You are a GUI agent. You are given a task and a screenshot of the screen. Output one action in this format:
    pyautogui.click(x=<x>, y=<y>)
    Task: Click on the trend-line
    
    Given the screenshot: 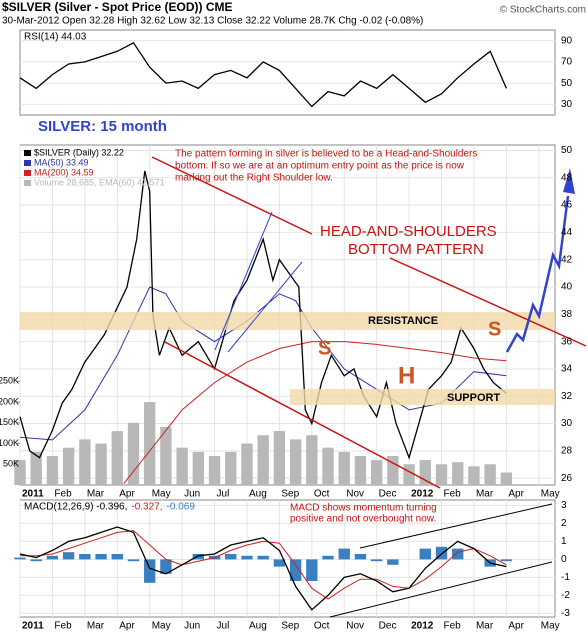 What is the action you would take?
    pyautogui.click(x=232, y=195)
    